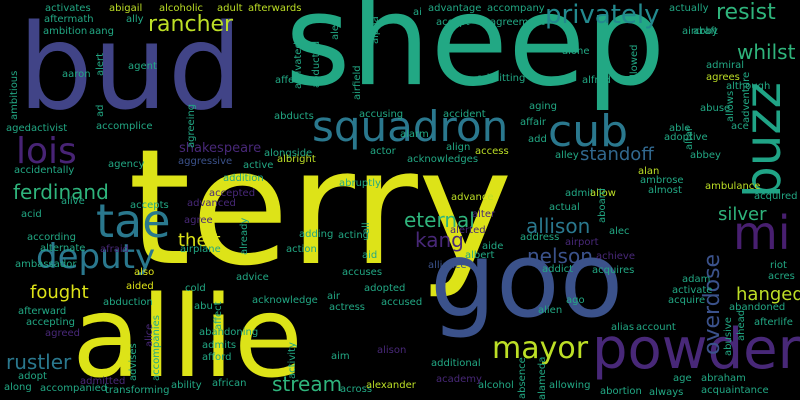 Image resolution: width=800 pixels, height=400 pixels. Describe the element at coordinates (455, 8) in the screenshot. I see `word-advantage: advantage` at that location.